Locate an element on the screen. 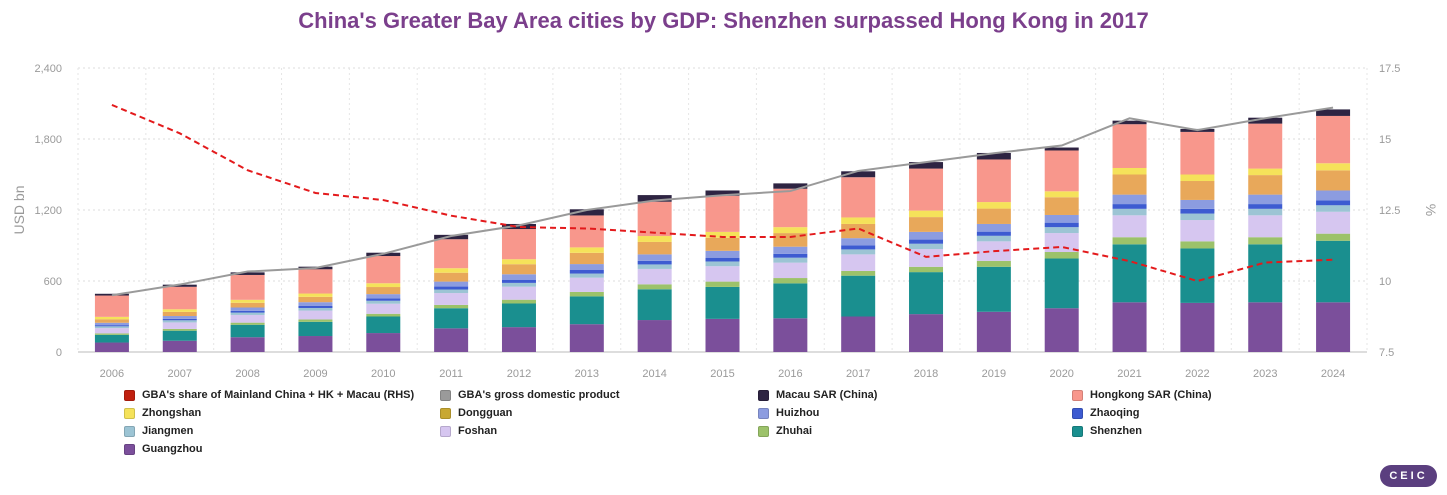 The width and height of the screenshot is (1447, 495). legend-item: Jiangmen is located at coordinates (158, 431).